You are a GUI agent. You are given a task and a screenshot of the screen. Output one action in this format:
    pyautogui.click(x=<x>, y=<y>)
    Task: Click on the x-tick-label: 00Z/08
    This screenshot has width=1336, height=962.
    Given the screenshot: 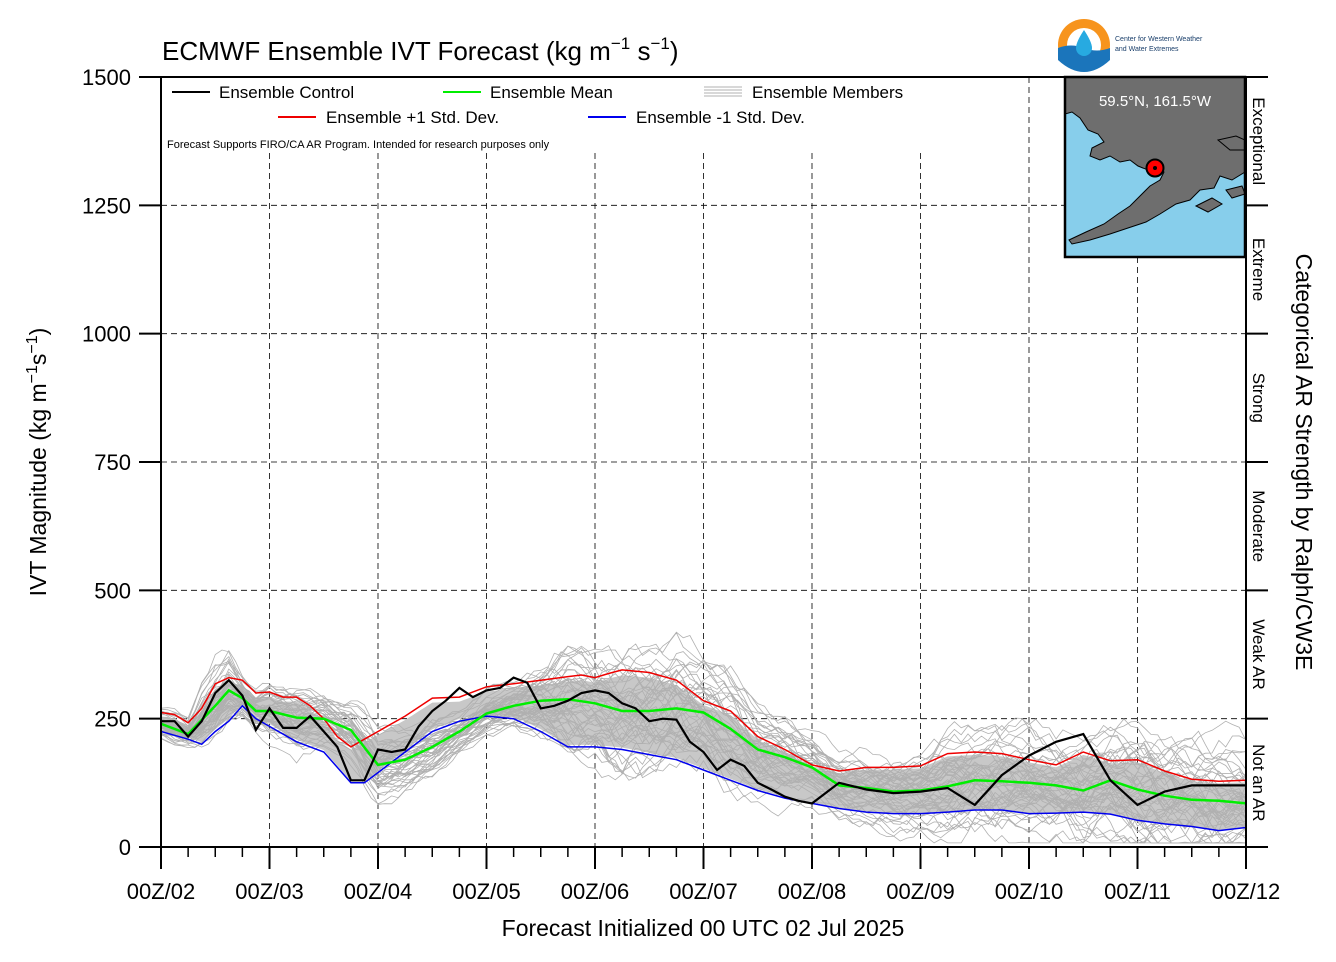 What is the action you would take?
    pyautogui.click(x=812, y=891)
    